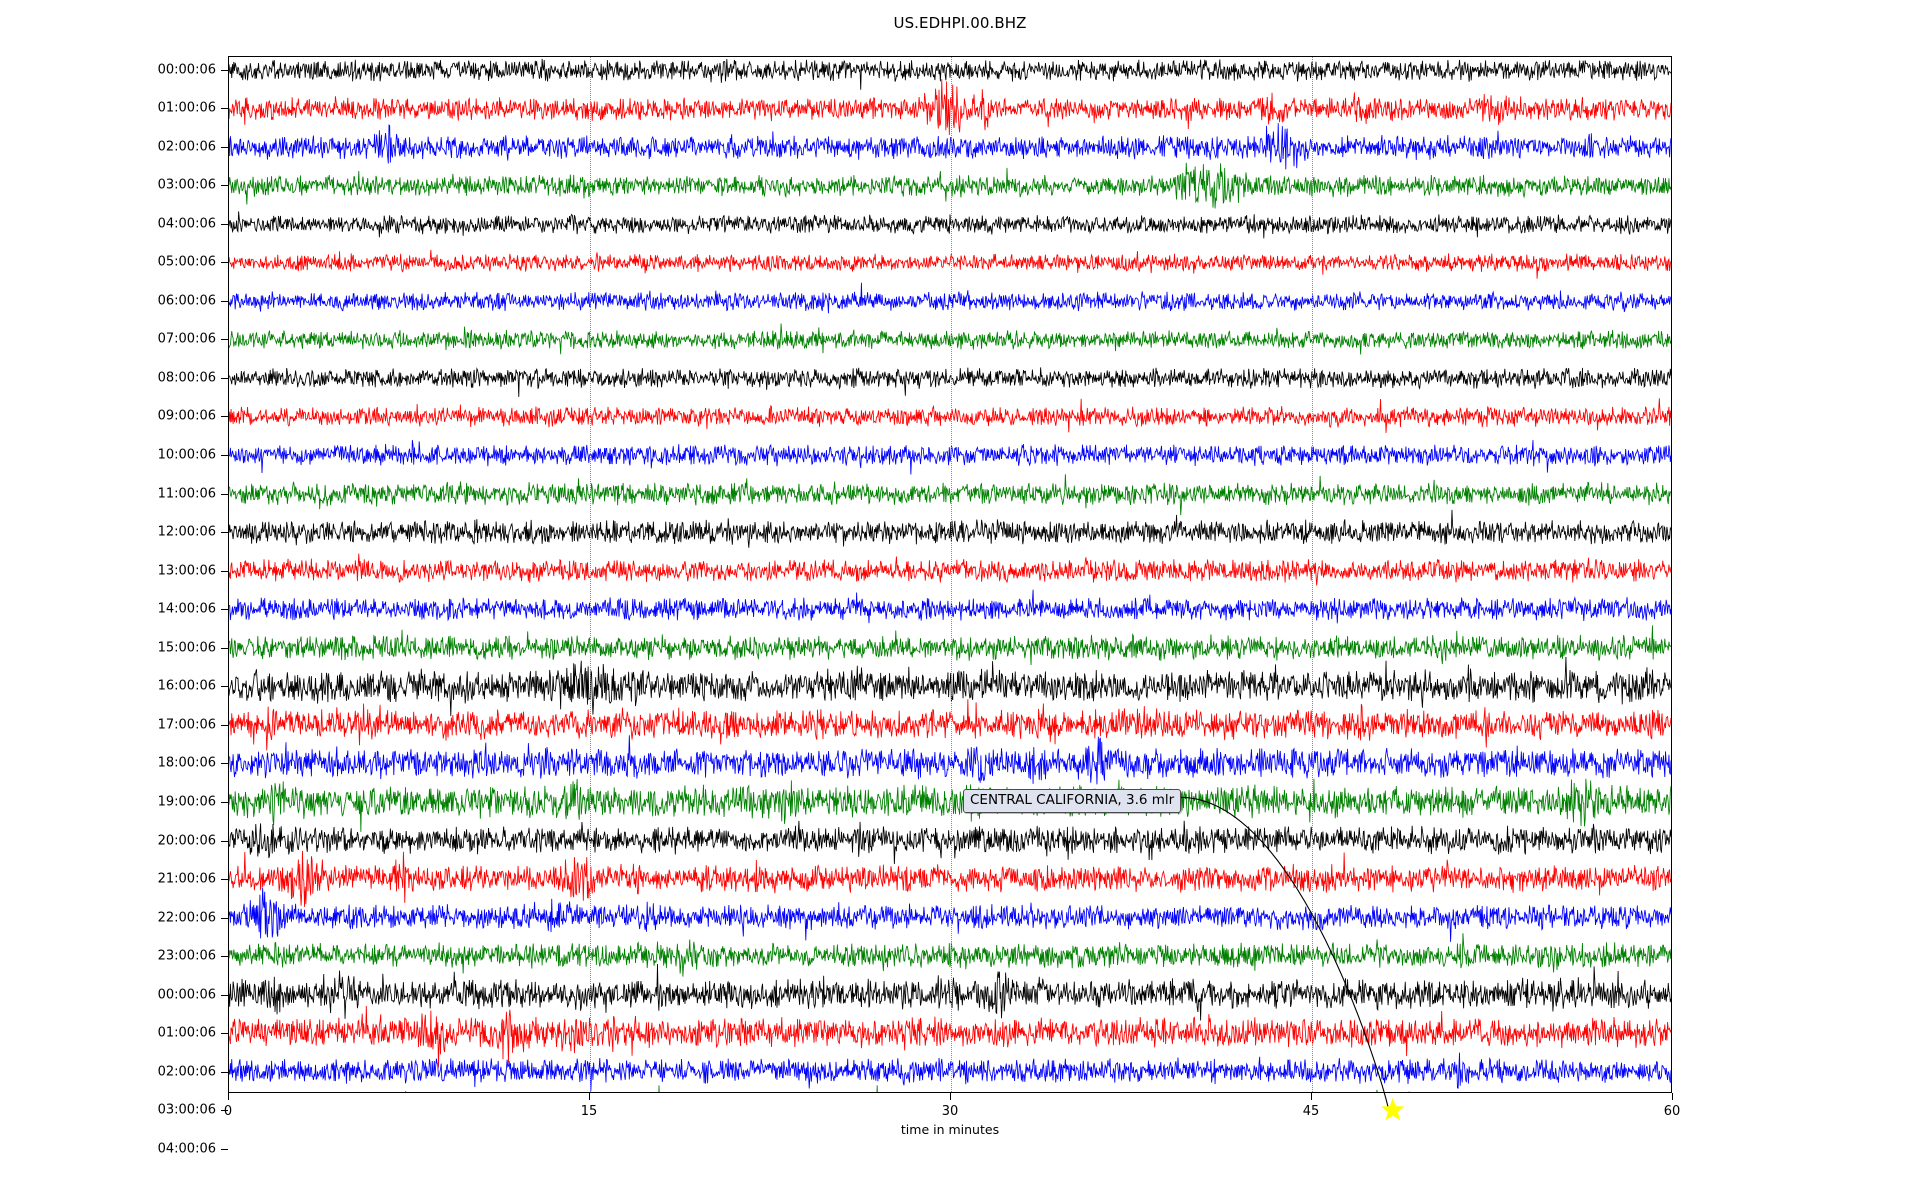 Image resolution: width=1920 pixels, height=1200 pixels. Describe the element at coordinates (186, 571) in the screenshot. I see `y-tick-label: 13:00:06` at that location.